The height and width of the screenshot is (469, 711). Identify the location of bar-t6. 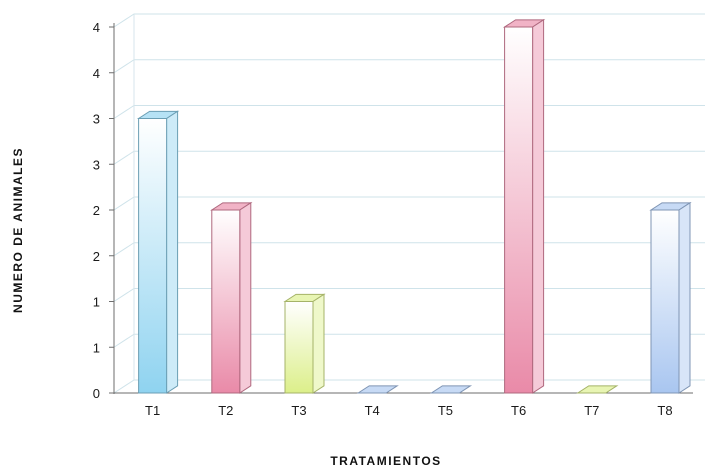
(524, 206).